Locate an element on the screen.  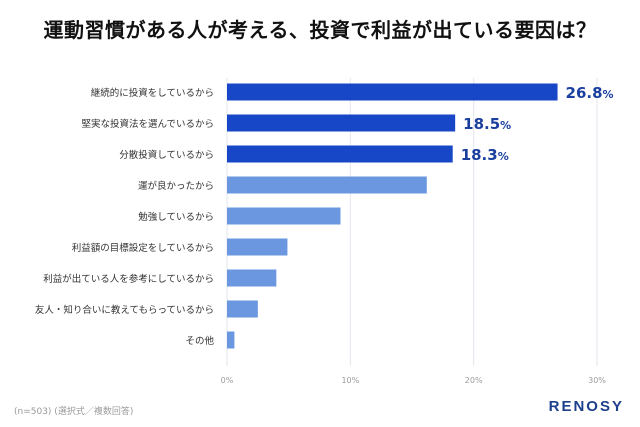
x-axis-ticks: 0% 10% 20% 30% is located at coordinates (414, 380).